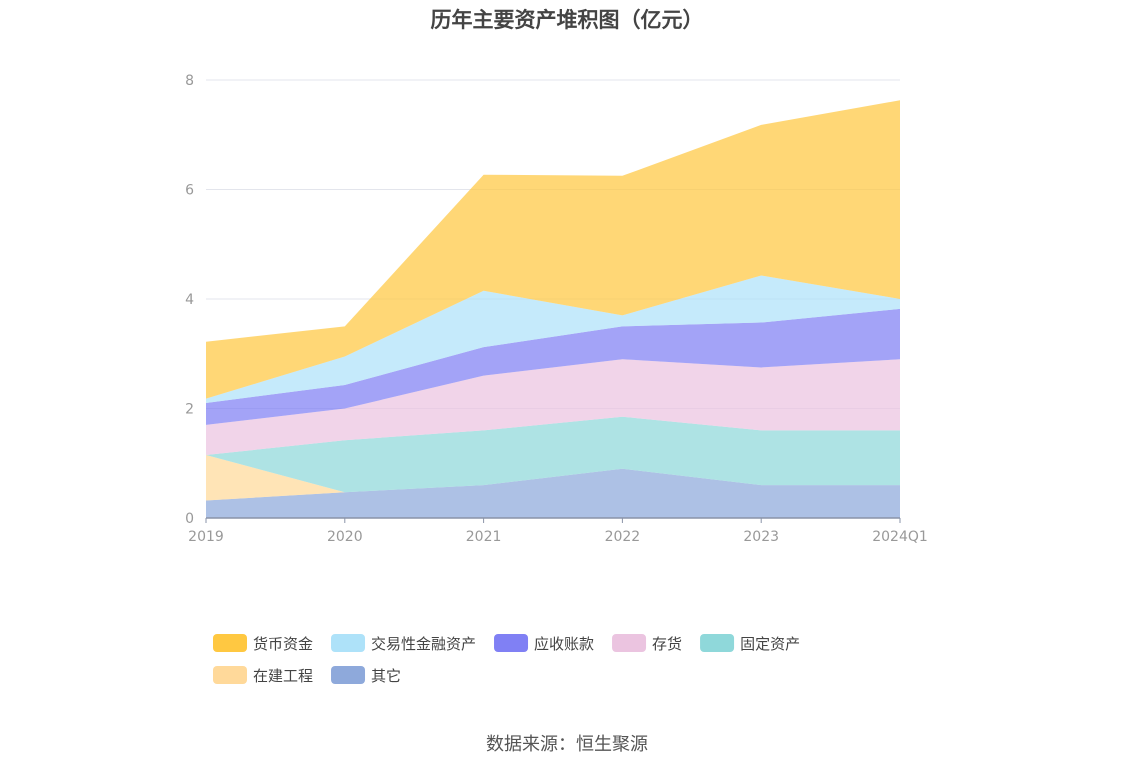 The width and height of the screenshot is (1134, 766). Describe the element at coordinates (623, 537) in the screenshot. I see `x-tick-label: 2022` at that location.